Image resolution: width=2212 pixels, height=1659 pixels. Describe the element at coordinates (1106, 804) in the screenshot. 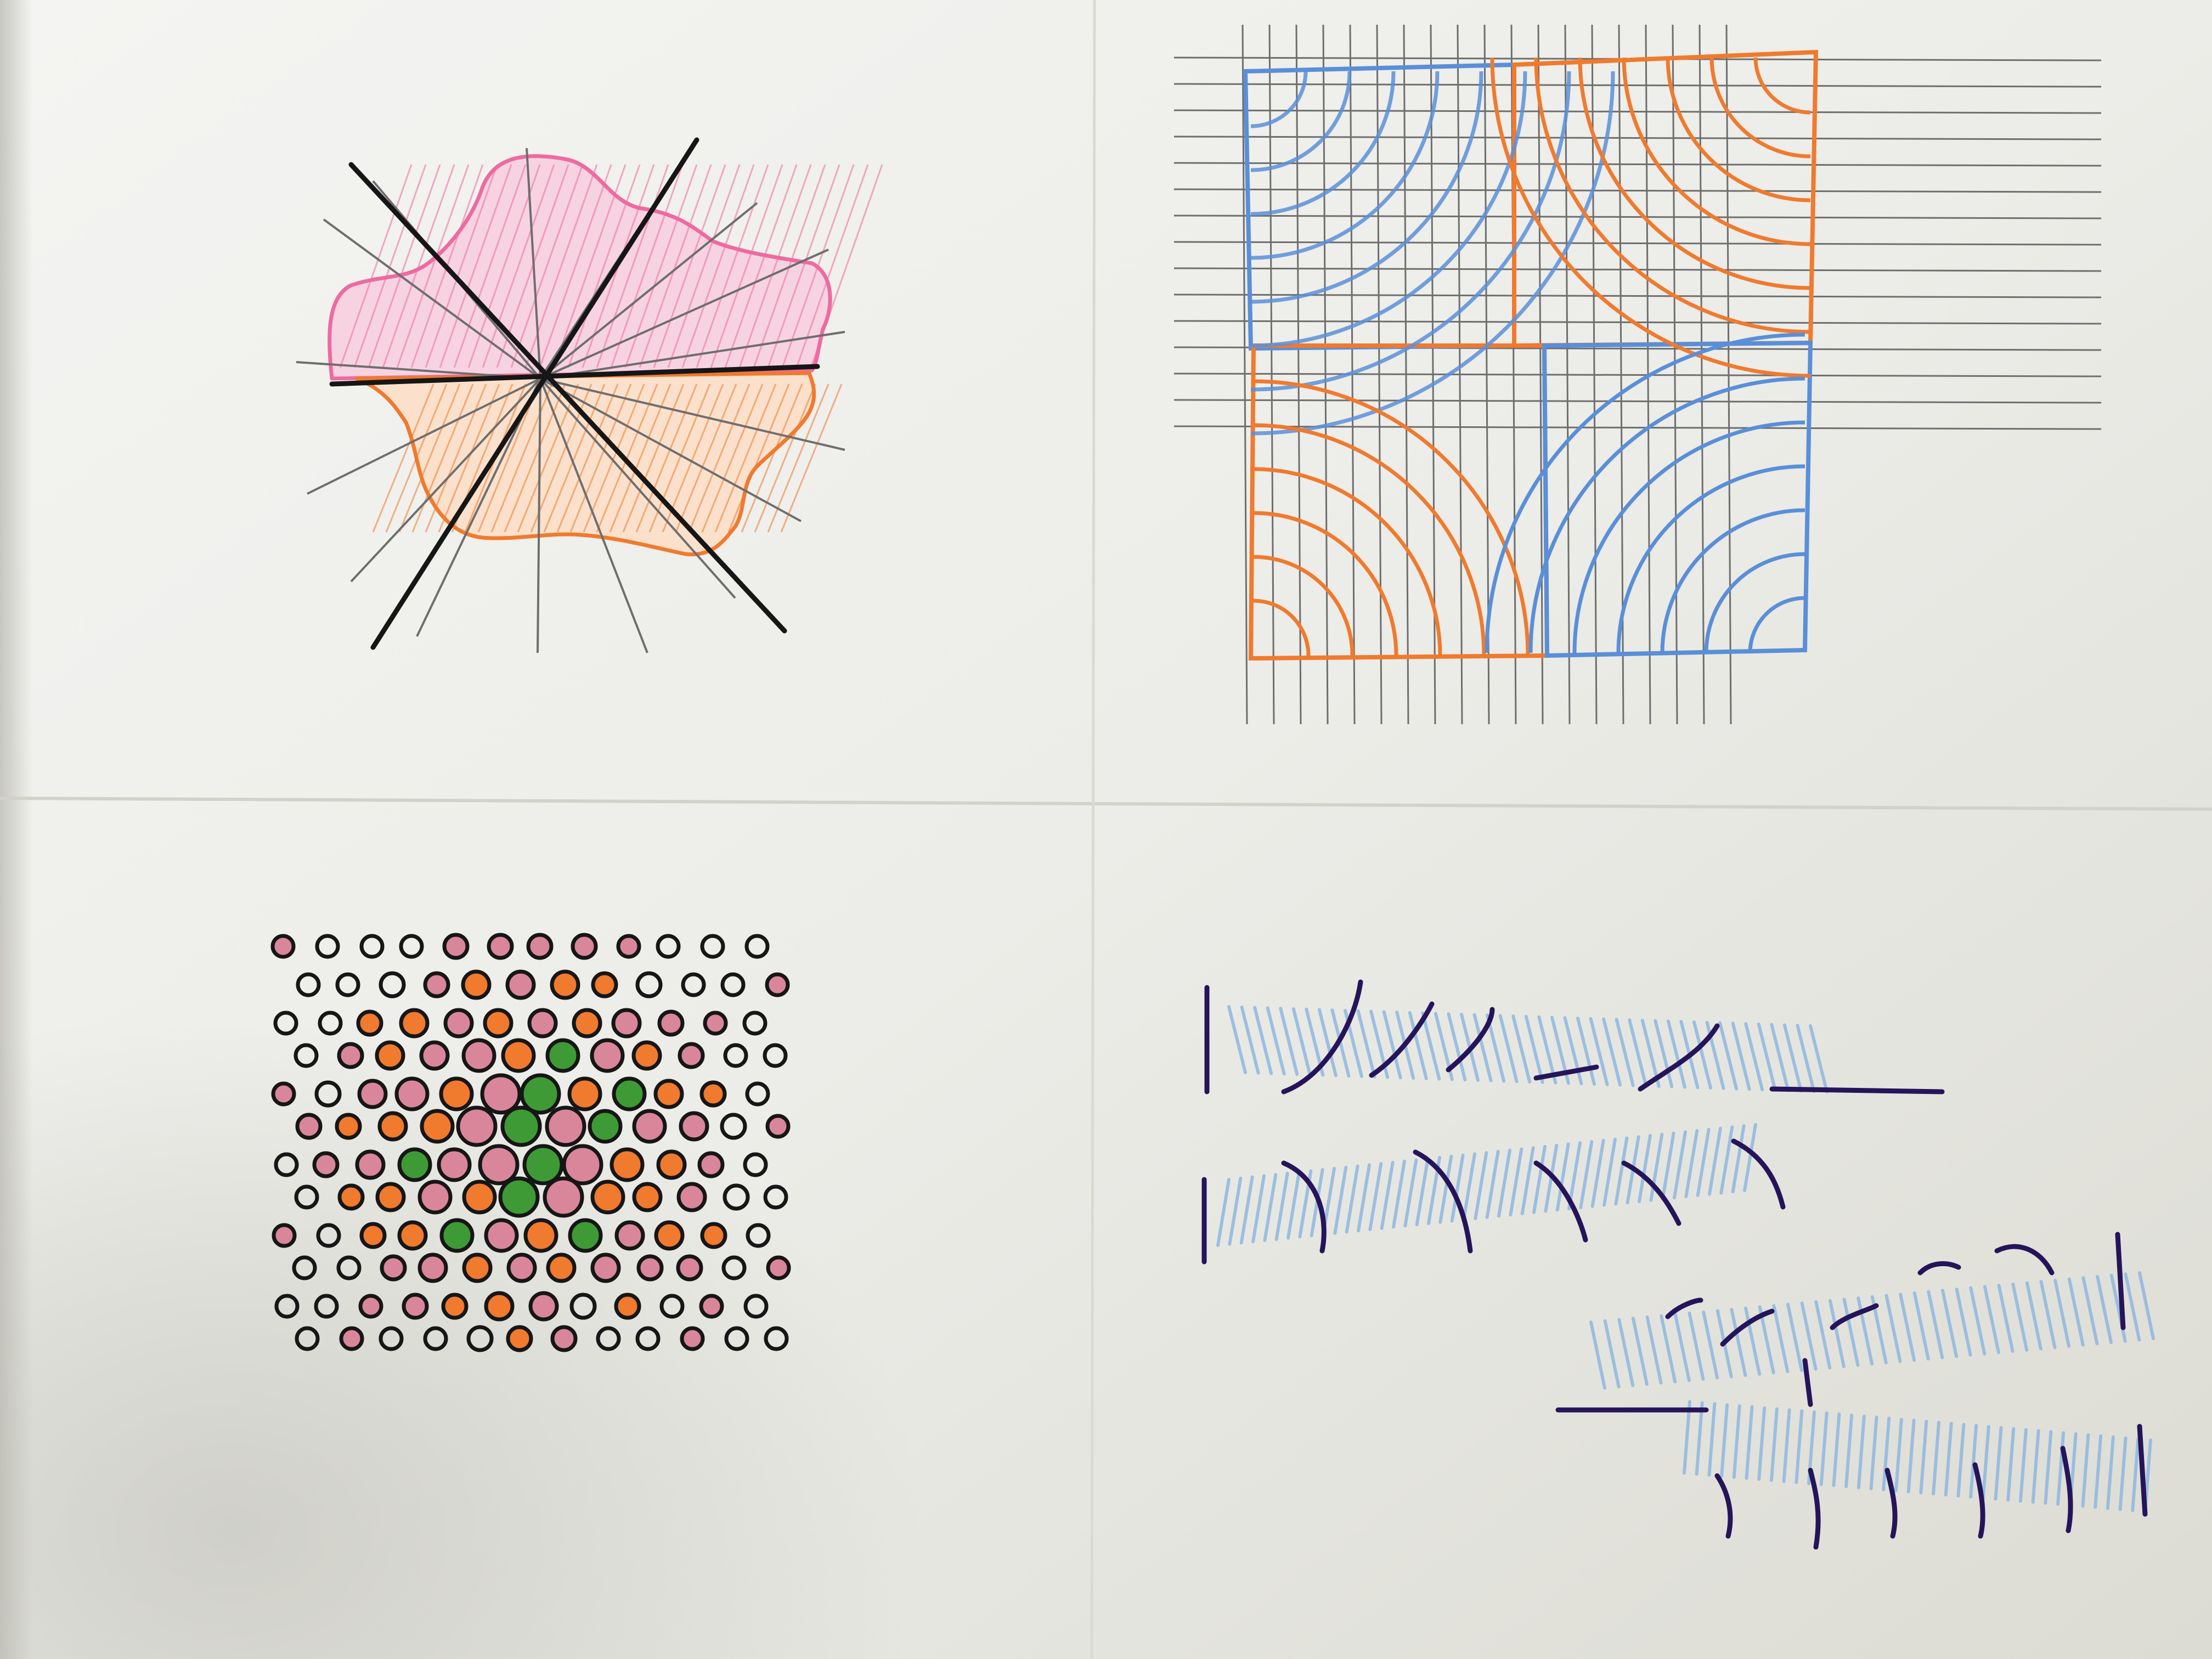

I see `fold-horizontal` at that location.